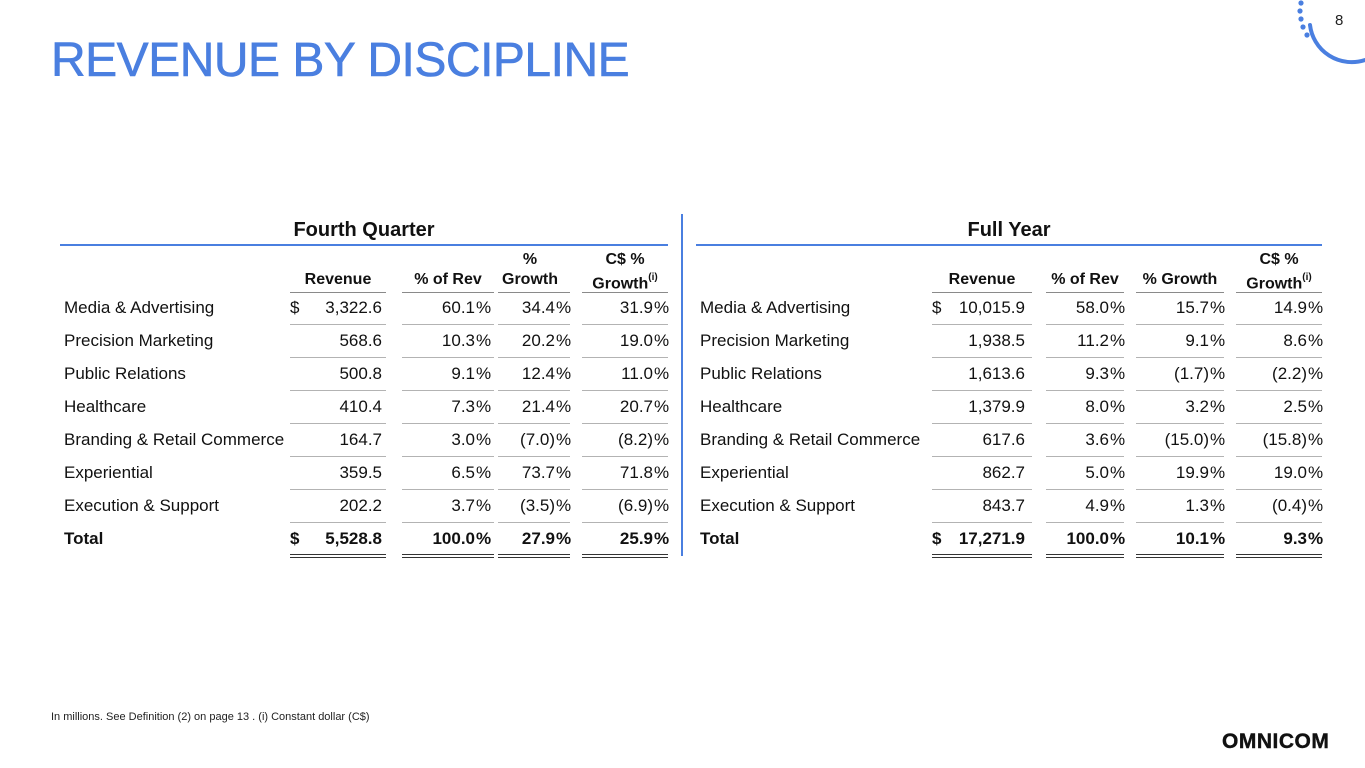  I want to click on q-row-growth: (7.0), so click(537, 439).